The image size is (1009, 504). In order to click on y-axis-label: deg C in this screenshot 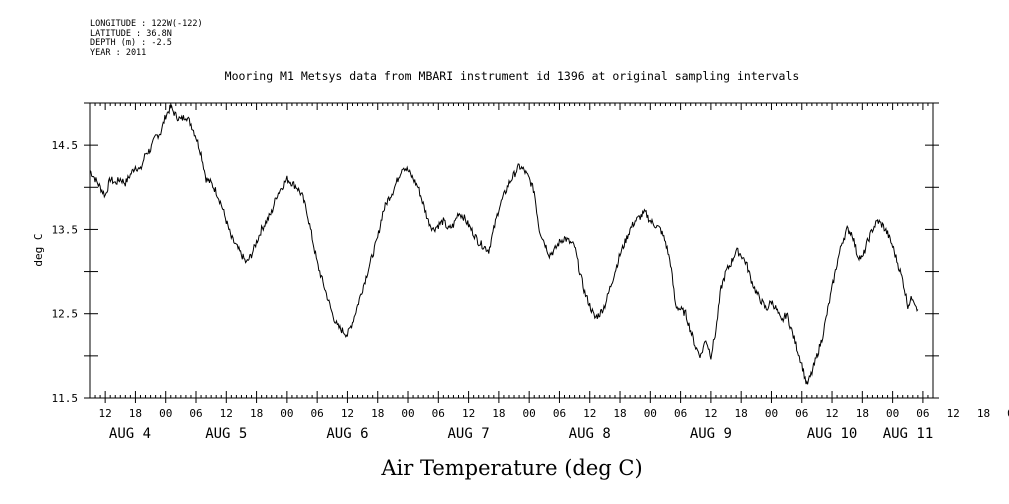, I will do `click(38, 249)`.